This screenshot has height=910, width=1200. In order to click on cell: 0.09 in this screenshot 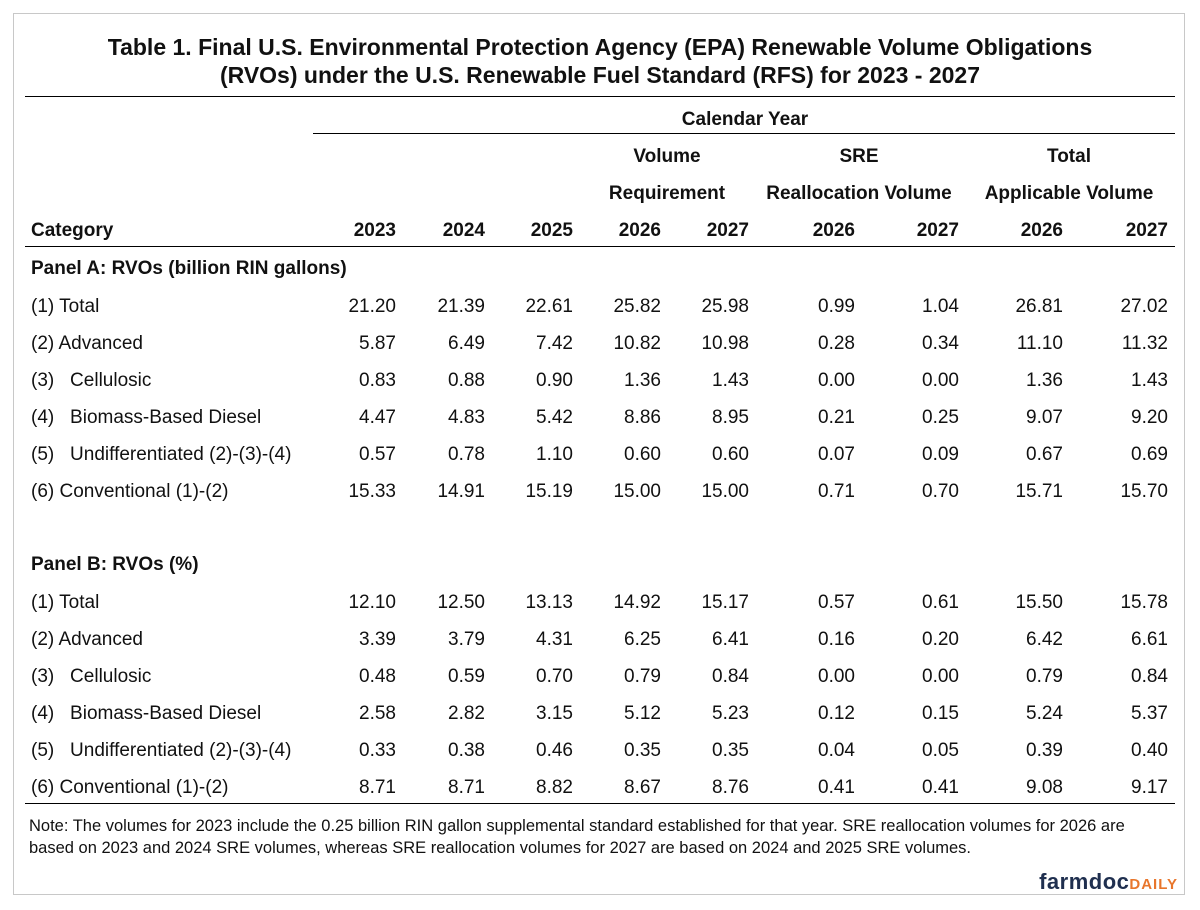, I will do `click(940, 454)`.